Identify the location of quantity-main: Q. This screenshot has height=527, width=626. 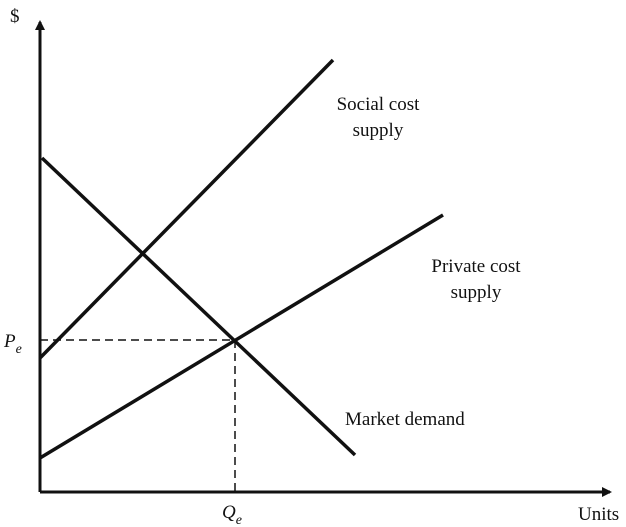
(229, 512).